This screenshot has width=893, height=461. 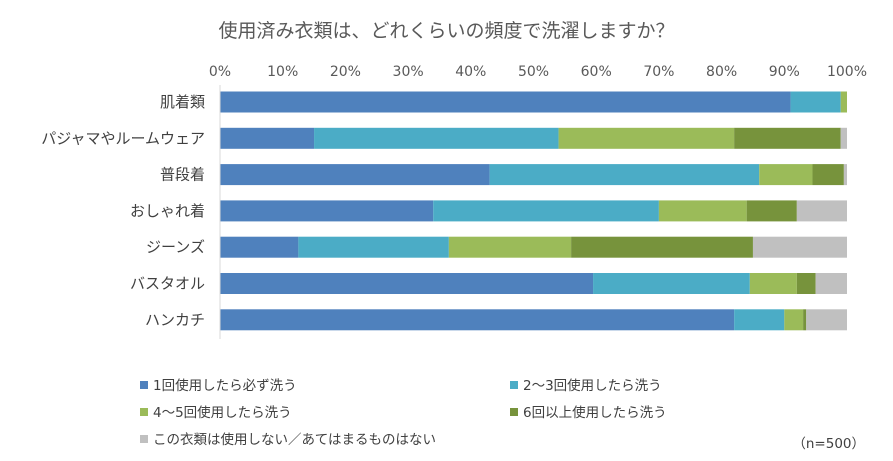 What do you see at coordinates (167, 211) in the screenshot?
I see `category-label: おしゃれ着` at bounding box center [167, 211].